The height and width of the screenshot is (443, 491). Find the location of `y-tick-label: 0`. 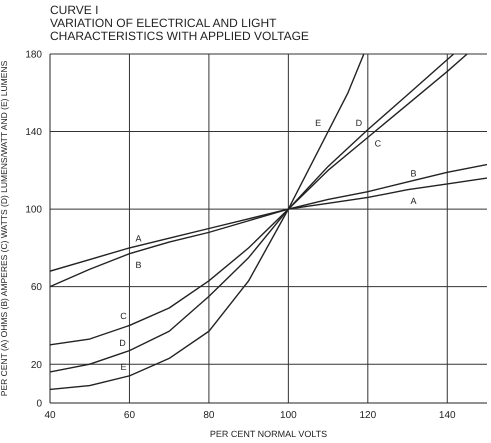

y-tick-label: 0 is located at coordinates (39, 404).